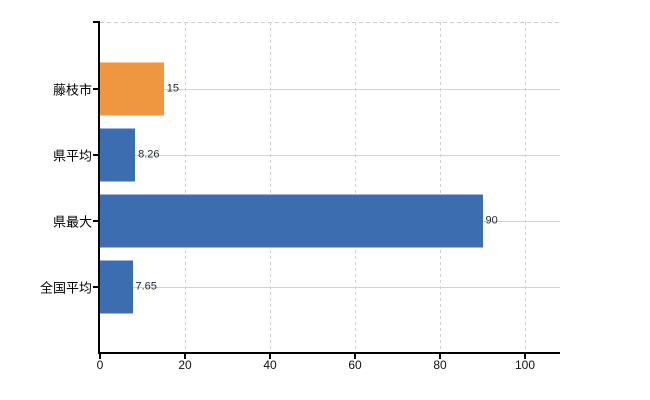  I want to click on bar-value-label: 15, so click(172, 88).